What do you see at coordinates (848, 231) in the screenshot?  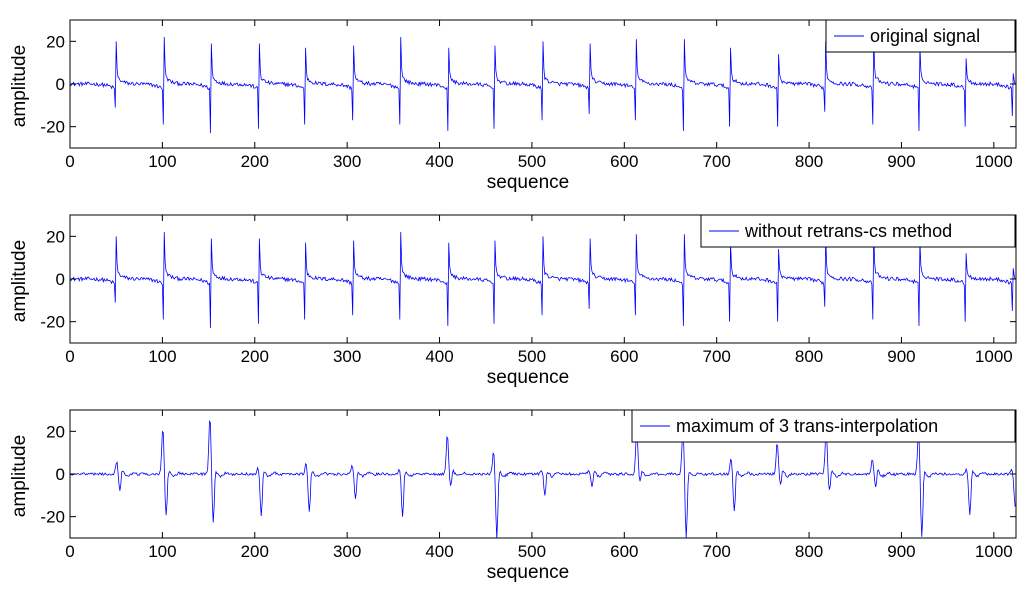 I see `legend-entry: without retrans-cs method` at bounding box center [848, 231].